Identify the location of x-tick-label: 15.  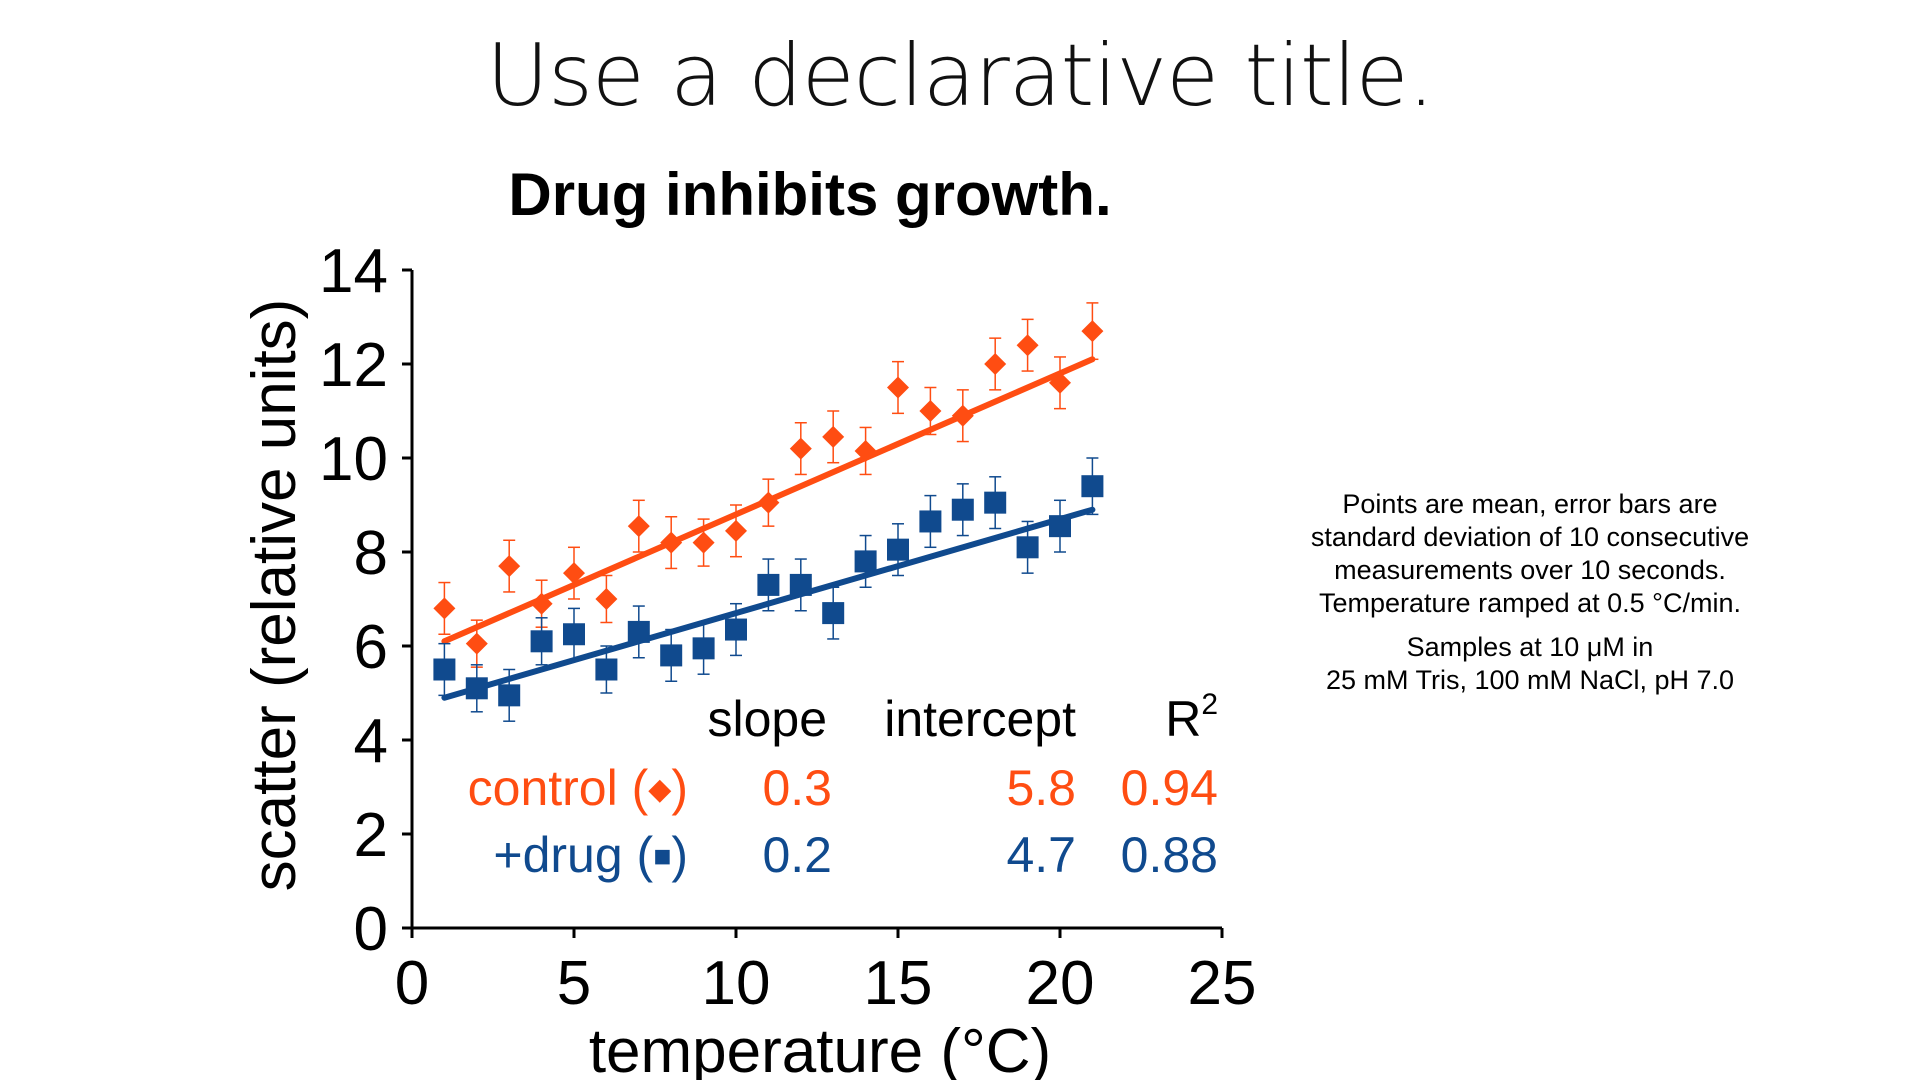
(898, 983).